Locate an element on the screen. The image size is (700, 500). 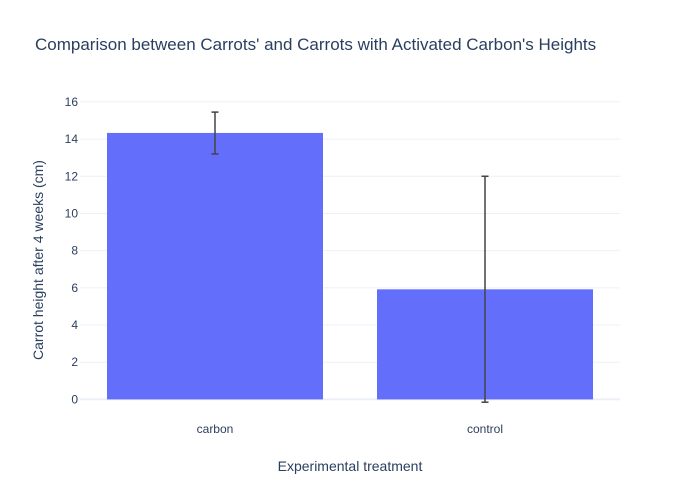
y-tick-label: 6 is located at coordinates (74, 288).